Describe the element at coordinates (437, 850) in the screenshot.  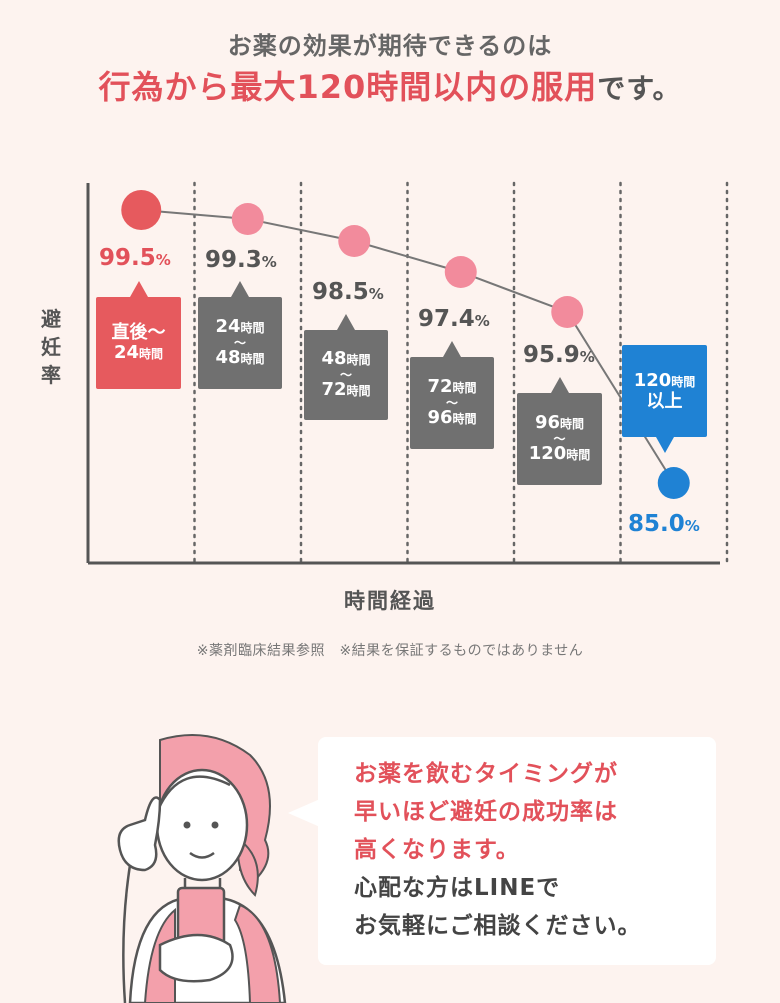
I see `bubble-line: 高くなります。` at that location.